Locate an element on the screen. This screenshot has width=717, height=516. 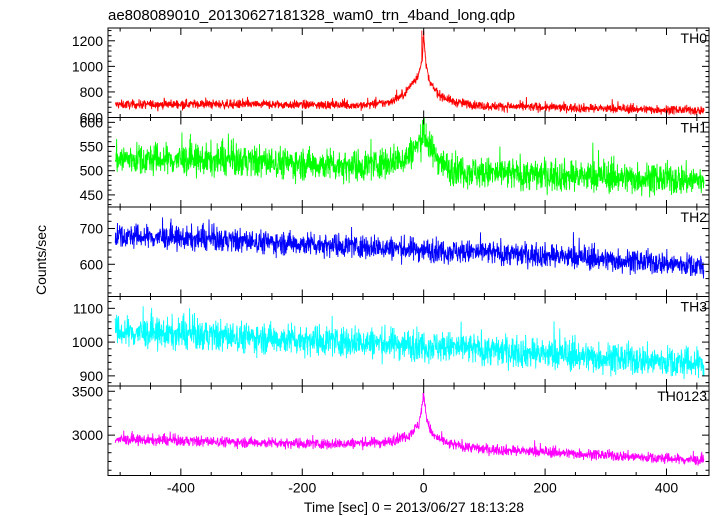
series-line-th0 is located at coordinates (409, 73).